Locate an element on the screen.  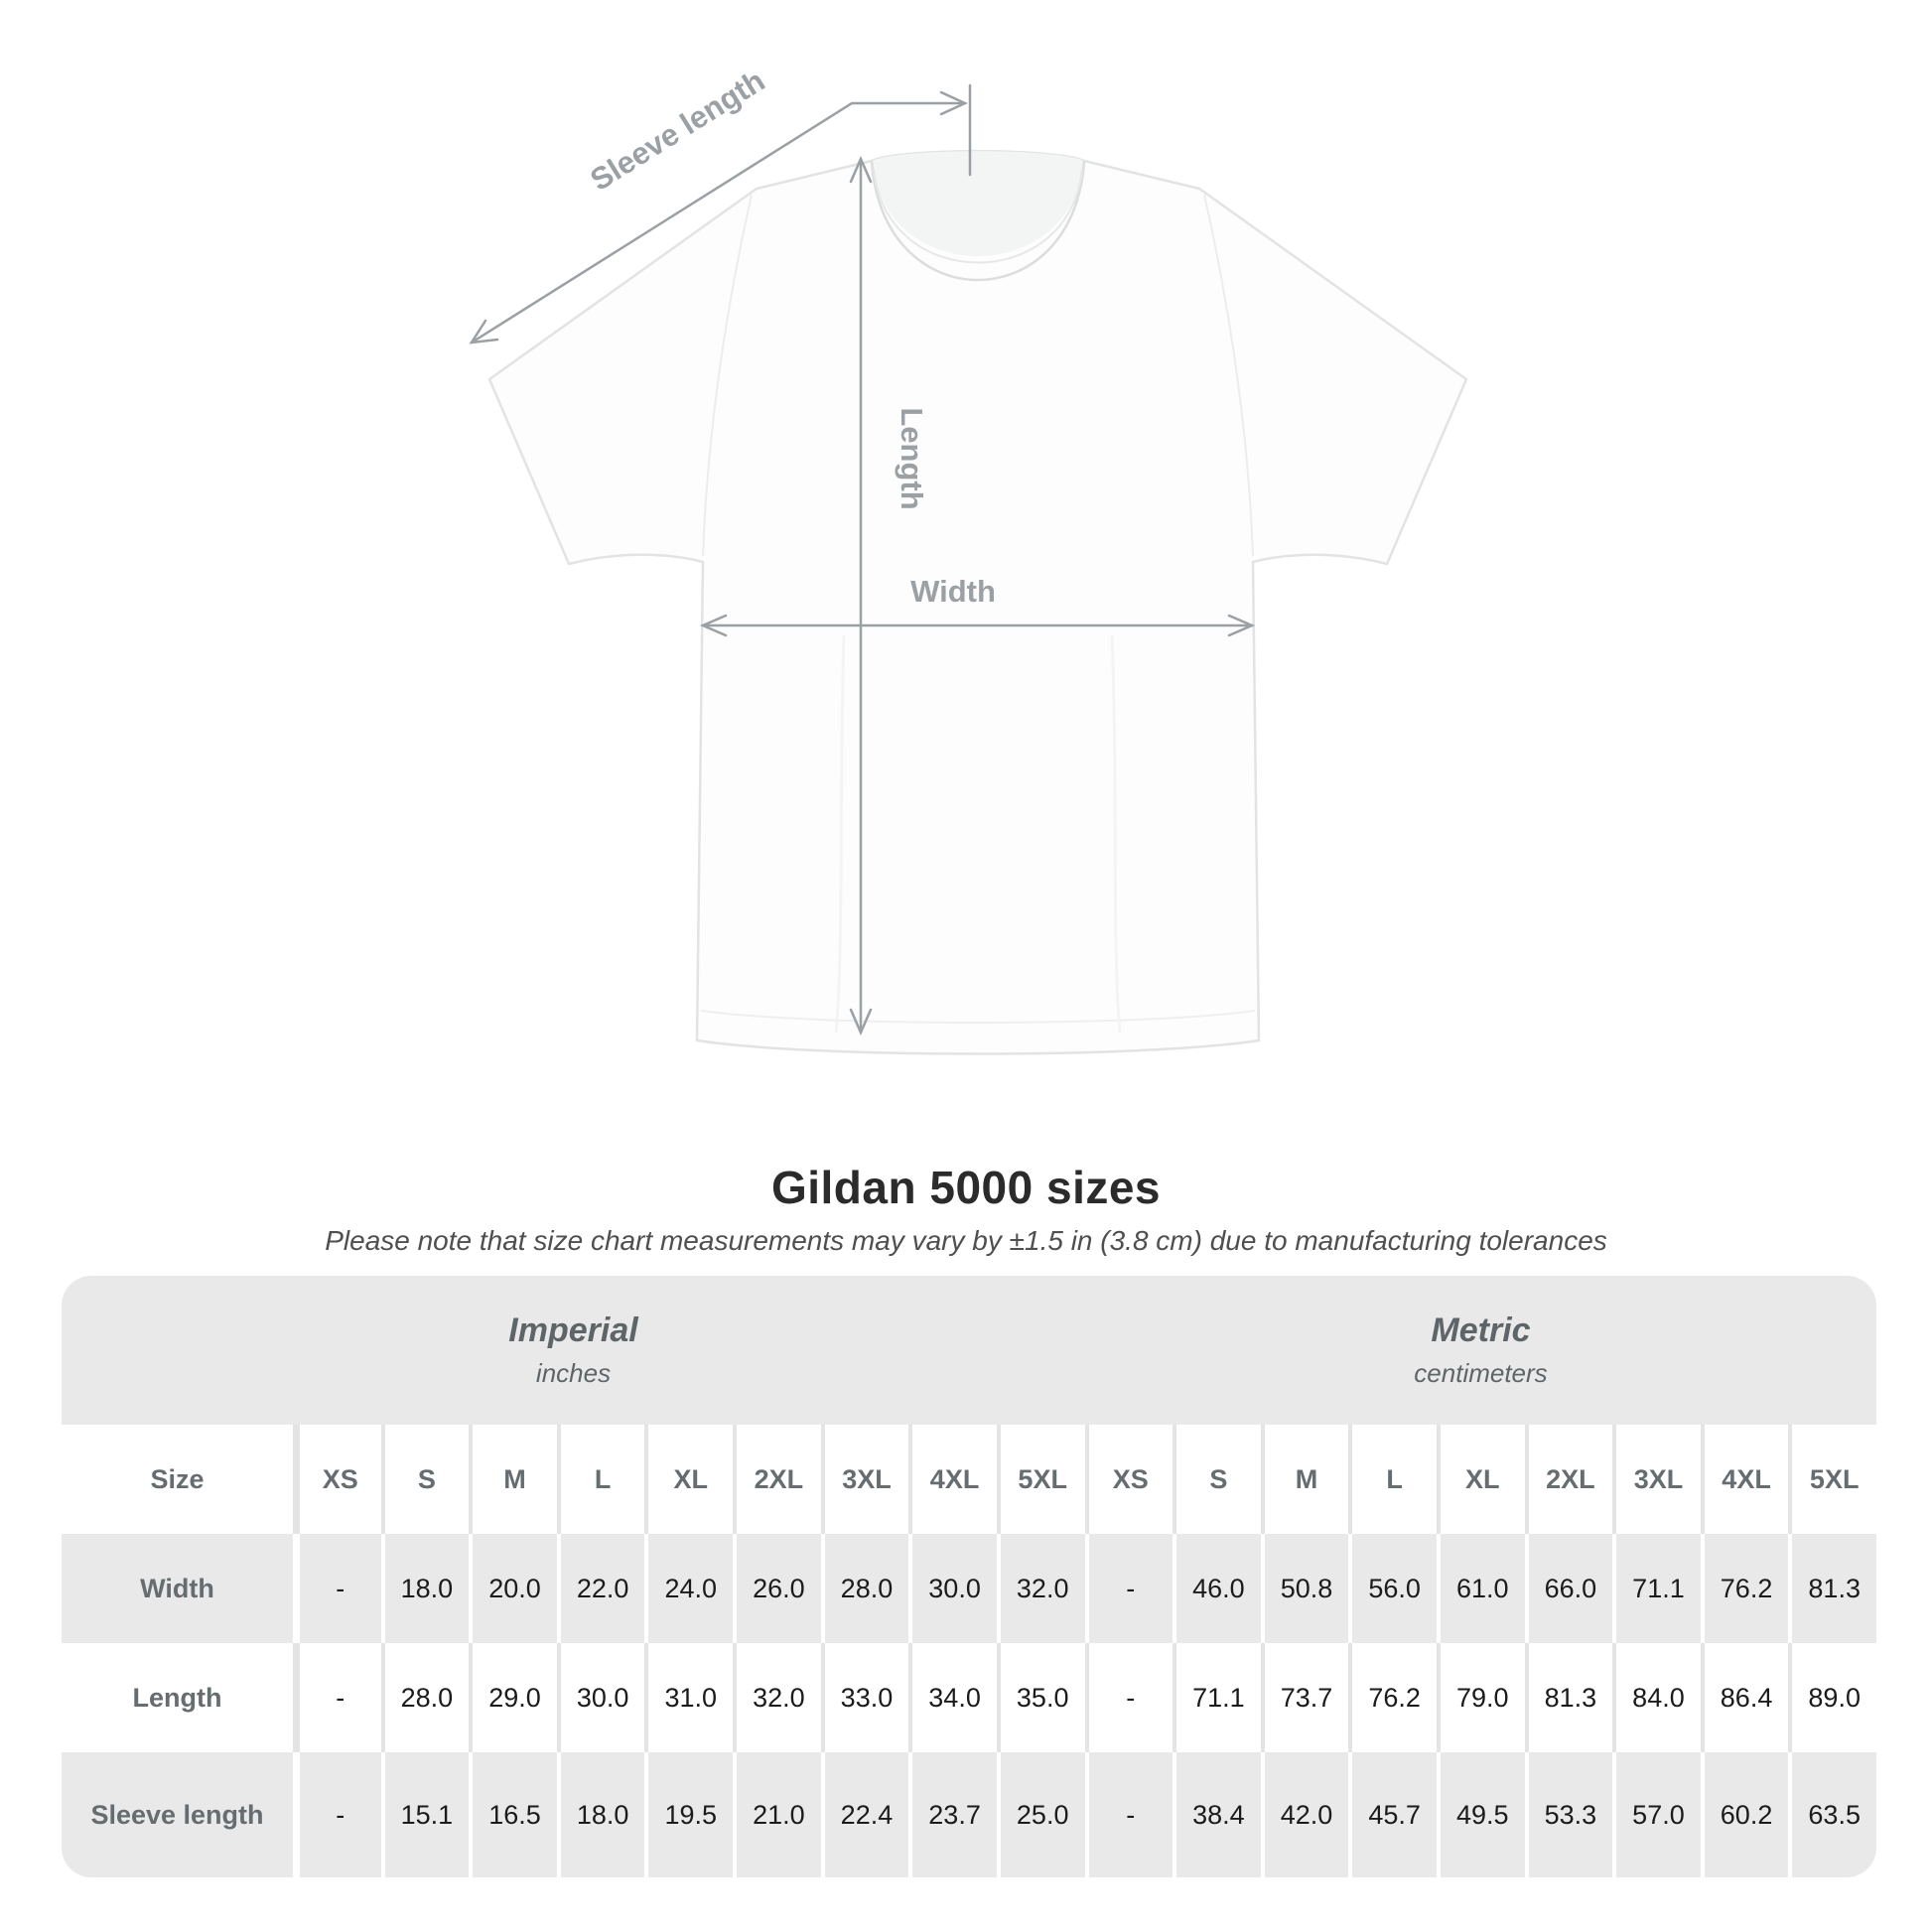
length-arrow is located at coordinates (861, 595).